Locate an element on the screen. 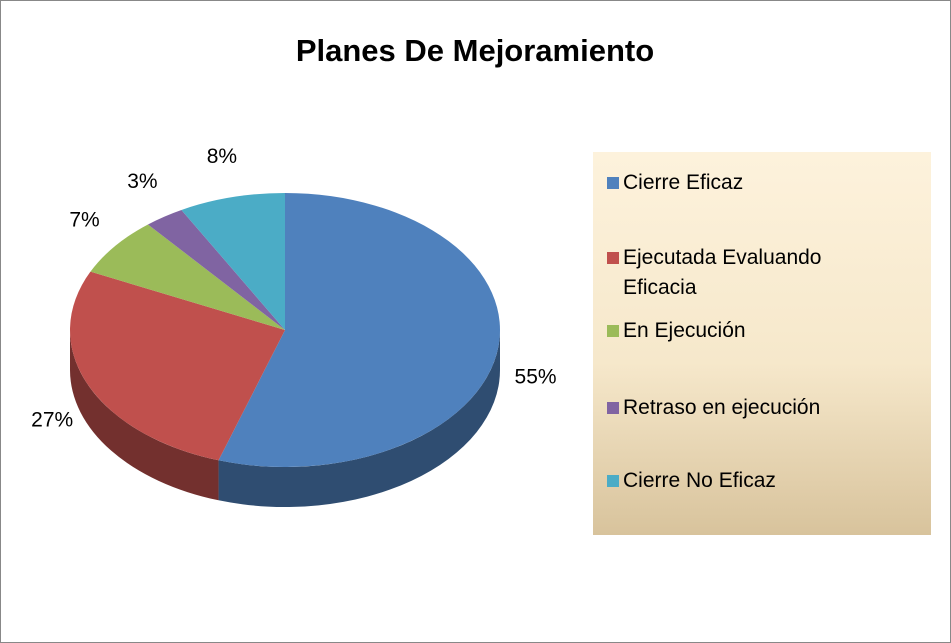 The height and width of the screenshot is (643, 951). legend-item: En Ejecución is located at coordinates (752, 331).